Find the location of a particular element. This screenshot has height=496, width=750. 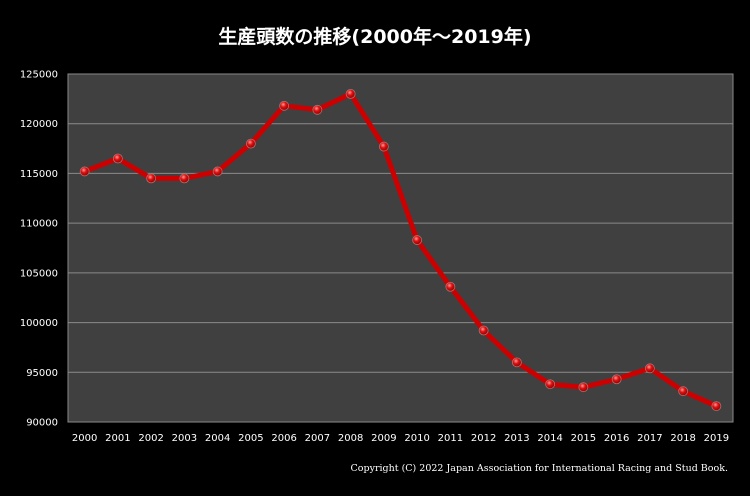

x-tick-label: 2015 is located at coordinates (583, 438).